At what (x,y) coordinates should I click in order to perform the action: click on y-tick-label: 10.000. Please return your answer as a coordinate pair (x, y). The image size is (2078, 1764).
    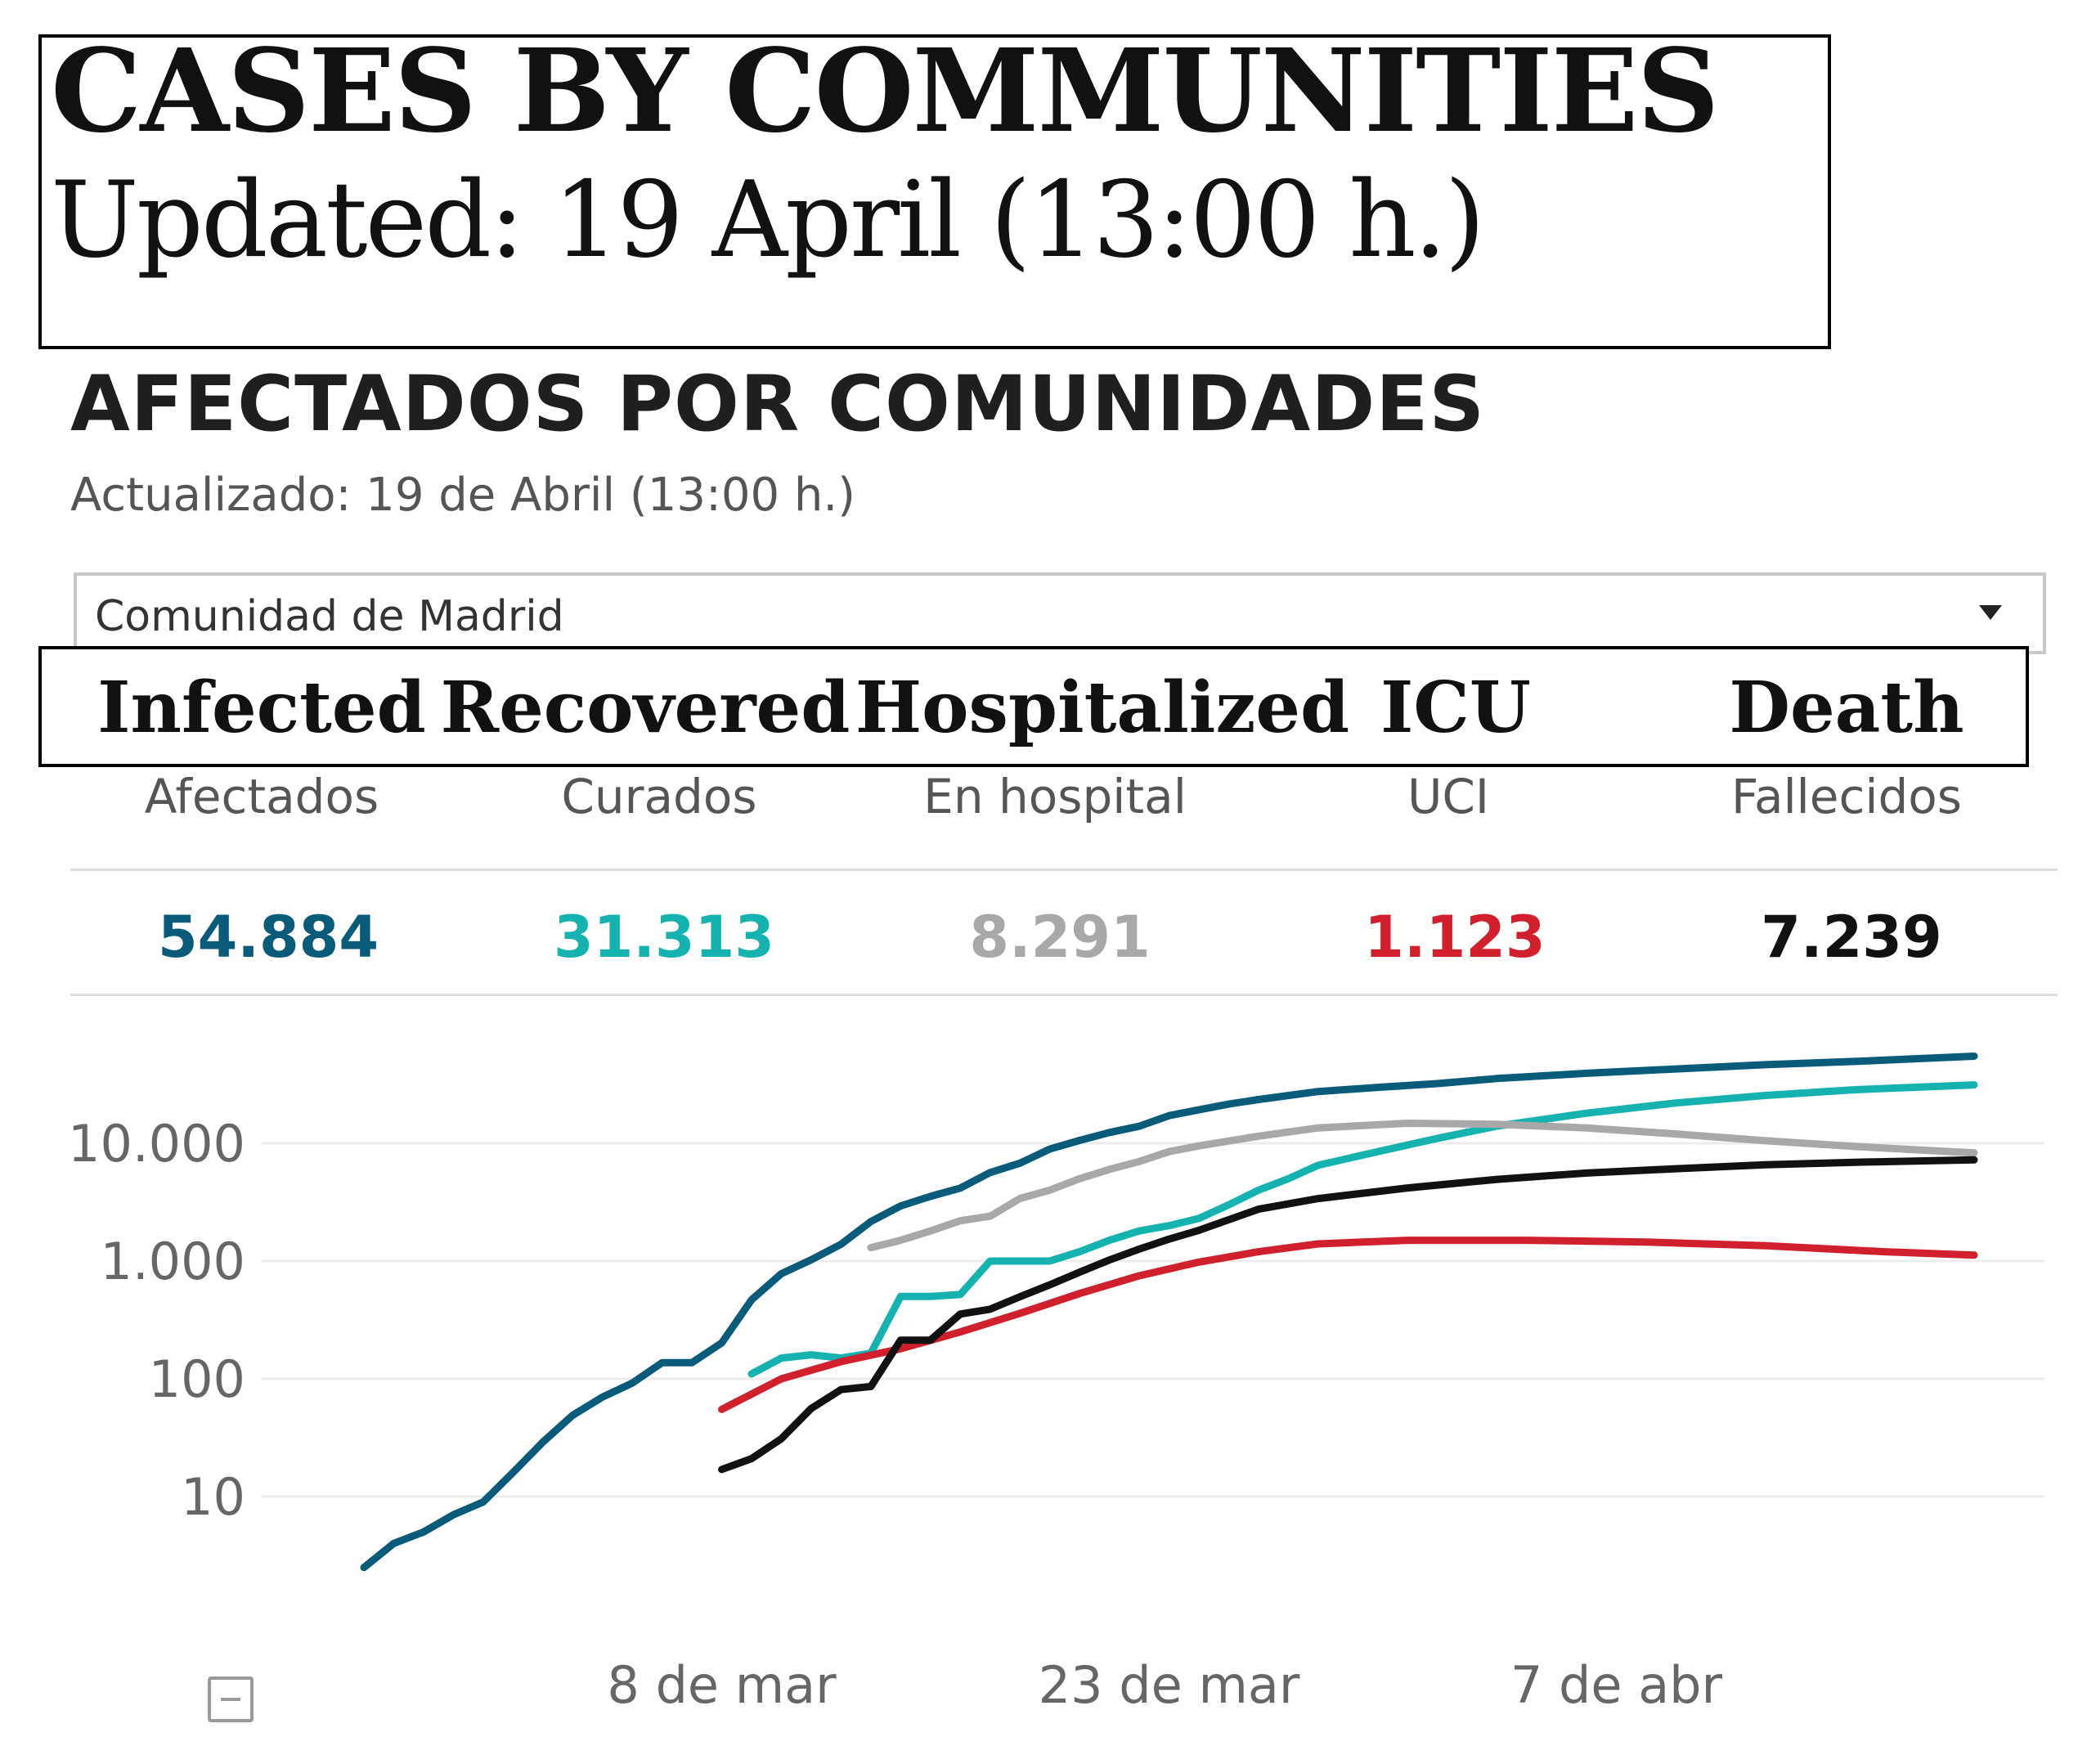
    Looking at the image, I should click on (156, 1144).